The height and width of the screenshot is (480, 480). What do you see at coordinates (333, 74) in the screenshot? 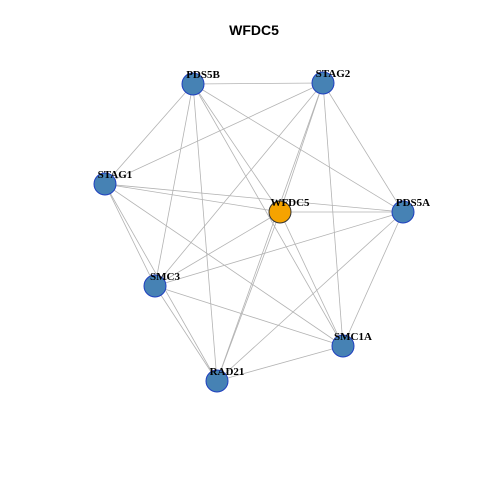
I see `node-label: STAG2` at bounding box center [333, 74].